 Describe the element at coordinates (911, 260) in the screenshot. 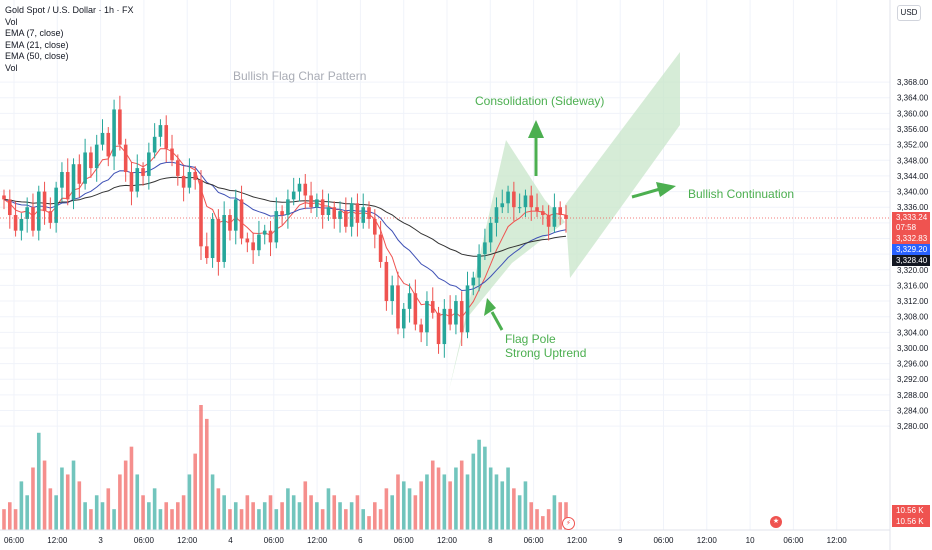

I see `price-tag-ema50: 3,328.40` at that location.